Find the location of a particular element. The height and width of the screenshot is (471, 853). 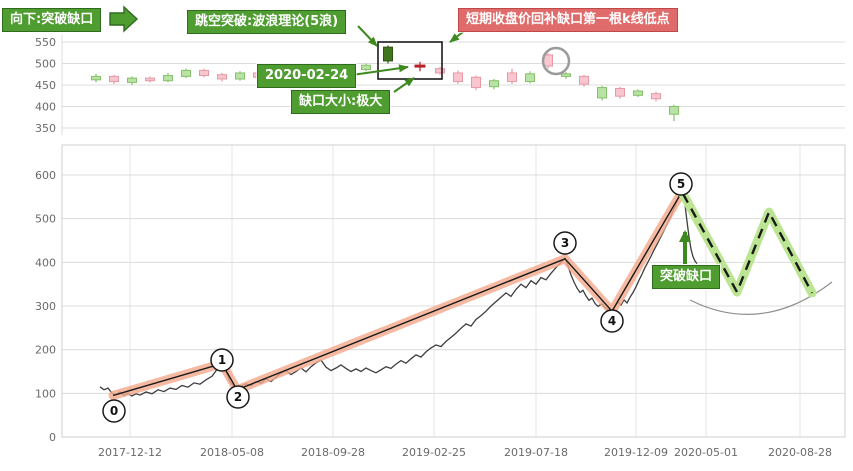

annotation-text: 短期收盘价回补缺口第一根k线低点 is located at coordinates (568, 19).